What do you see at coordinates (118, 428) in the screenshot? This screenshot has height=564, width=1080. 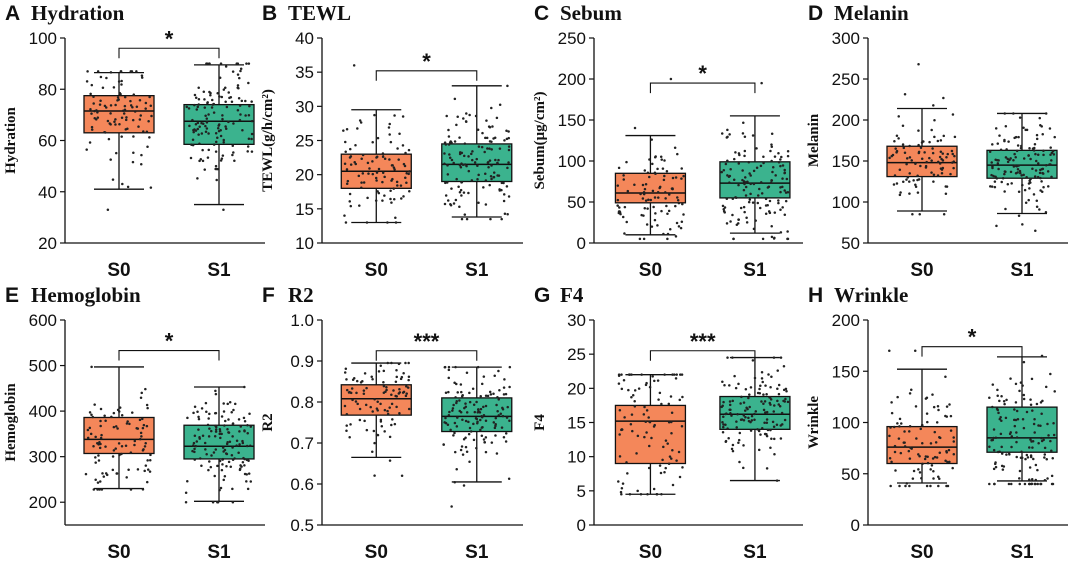 I see `points-s0` at bounding box center [118, 428].